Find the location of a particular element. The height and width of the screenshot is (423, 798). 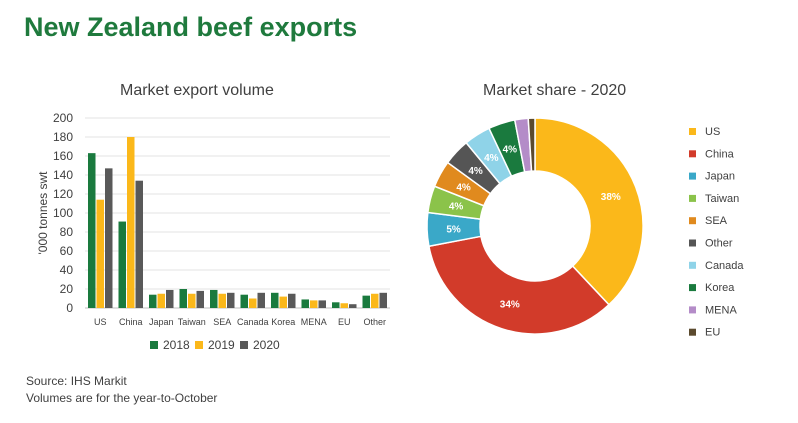

y-tick-label: 40 is located at coordinates (67, 270).